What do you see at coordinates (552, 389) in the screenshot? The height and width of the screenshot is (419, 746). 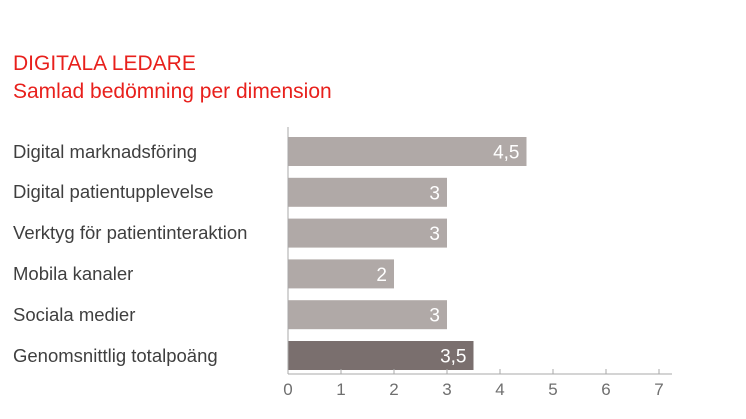 I see `x-tick-label-5: 5` at bounding box center [552, 389].